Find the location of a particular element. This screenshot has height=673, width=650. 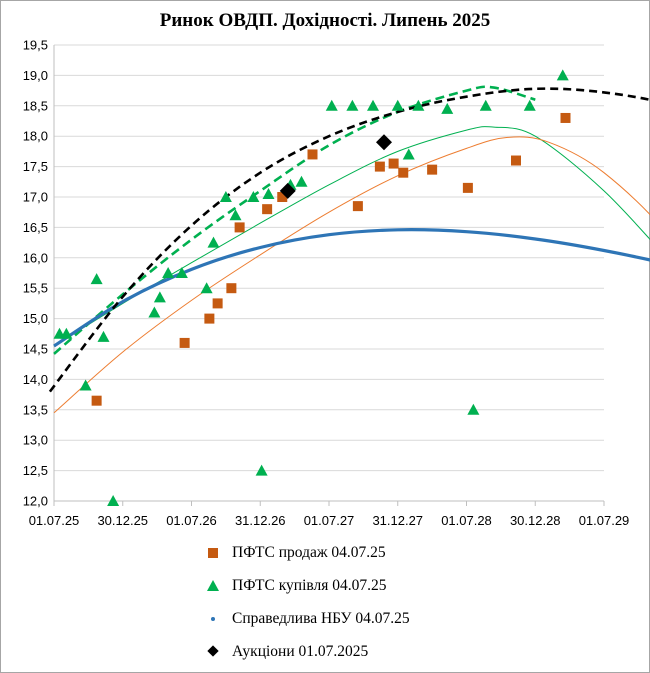

legend-label: Аукціони 01.07.2025 is located at coordinates (300, 651).